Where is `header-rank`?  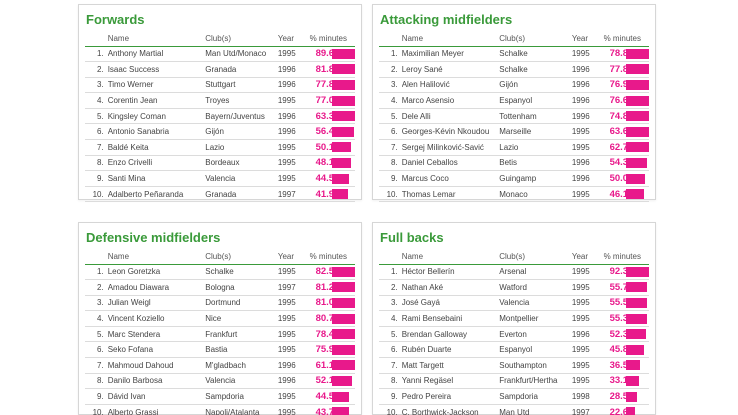 header-rank is located at coordinates (390, 257).